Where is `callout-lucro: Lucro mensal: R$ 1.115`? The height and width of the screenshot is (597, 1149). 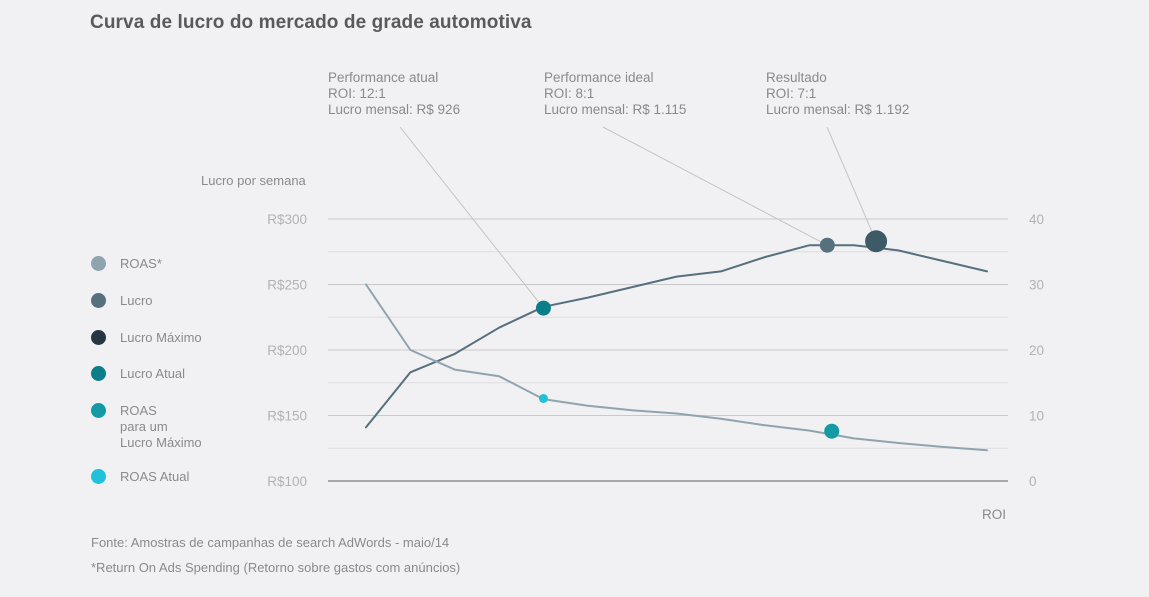 callout-lucro: Lucro mensal: R$ 1.115 is located at coordinates (615, 109).